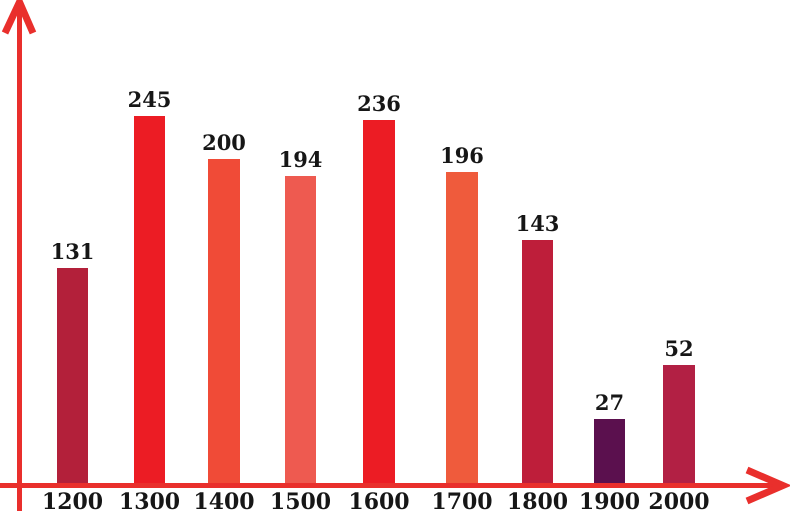 The width and height of the screenshot is (790, 522). What do you see at coordinates (19, 17) in the screenshot?
I see `y-axis-arrow-icon` at bounding box center [19, 17].